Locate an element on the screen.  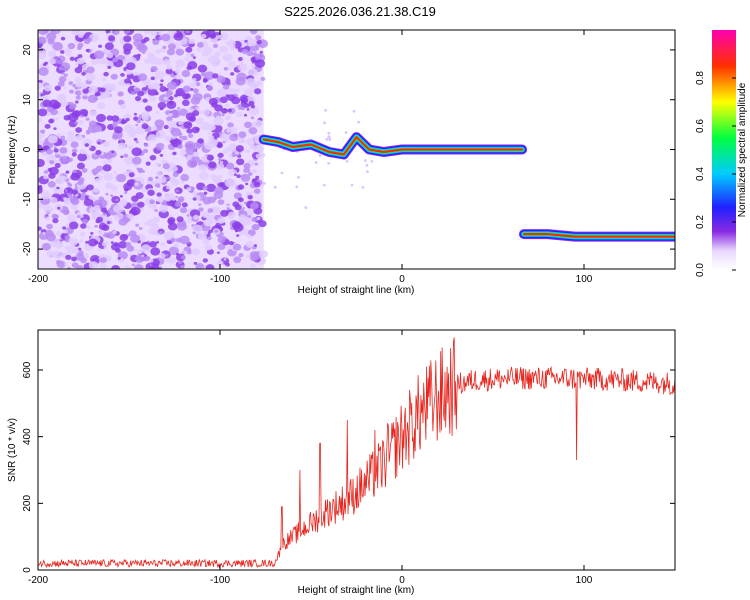
x-tick-label: -100 is located at coordinates (220, 279).